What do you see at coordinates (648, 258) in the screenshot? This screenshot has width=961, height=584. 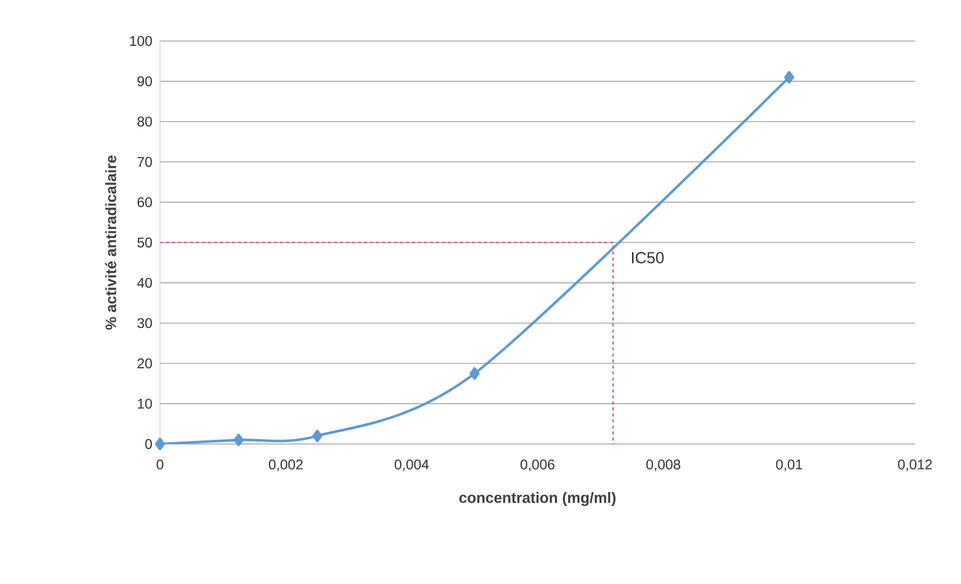 I see `annotation: IC50` at bounding box center [648, 258].